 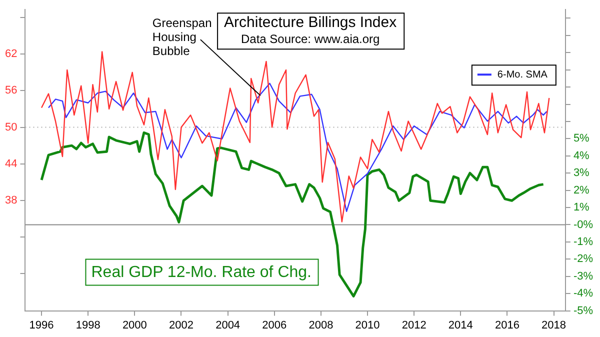 I want to click on y2-tick-label: 1%, so click(x=581, y=208).